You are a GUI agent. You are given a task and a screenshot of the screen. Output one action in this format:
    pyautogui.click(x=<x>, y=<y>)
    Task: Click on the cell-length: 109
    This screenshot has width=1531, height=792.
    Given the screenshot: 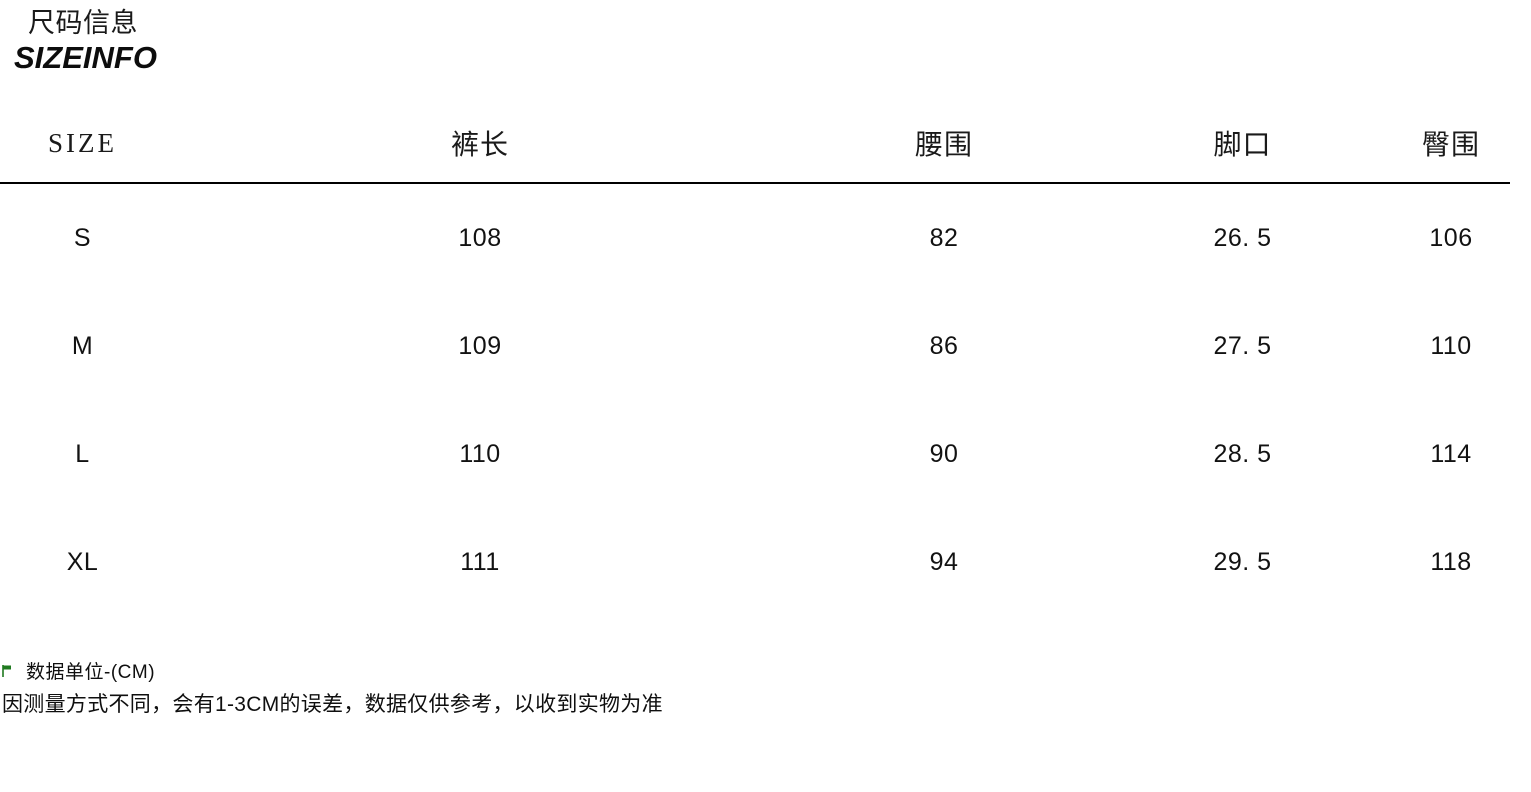 What is the action you would take?
    pyautogui.click(x=480, y=345)
    